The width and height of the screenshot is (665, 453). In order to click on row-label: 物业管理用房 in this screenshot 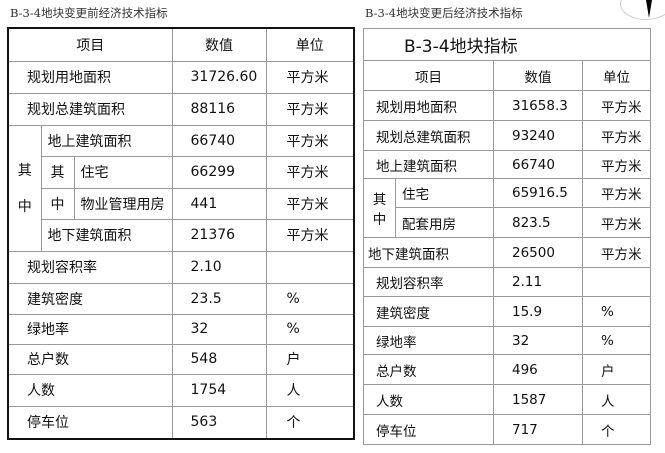, I will do `click(123, 203)`.